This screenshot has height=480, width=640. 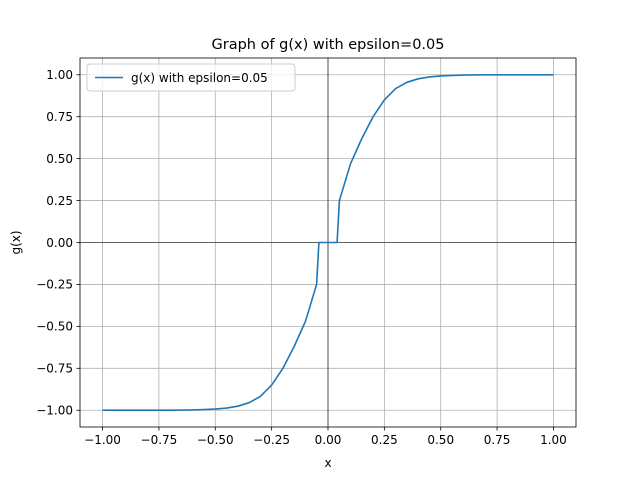 I want to click on x-tick-label: −1.00, so click(x=102, y=440).